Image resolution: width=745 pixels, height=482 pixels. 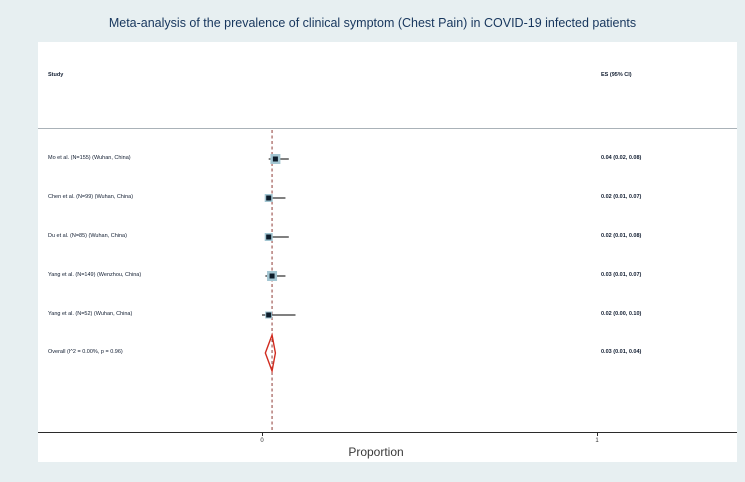 What do you see at coordinates (87, 236) in the screenshot?
I see `study-label: Du et al. (N=85) (Wuhan, China)` at bounding box center [87, 236].